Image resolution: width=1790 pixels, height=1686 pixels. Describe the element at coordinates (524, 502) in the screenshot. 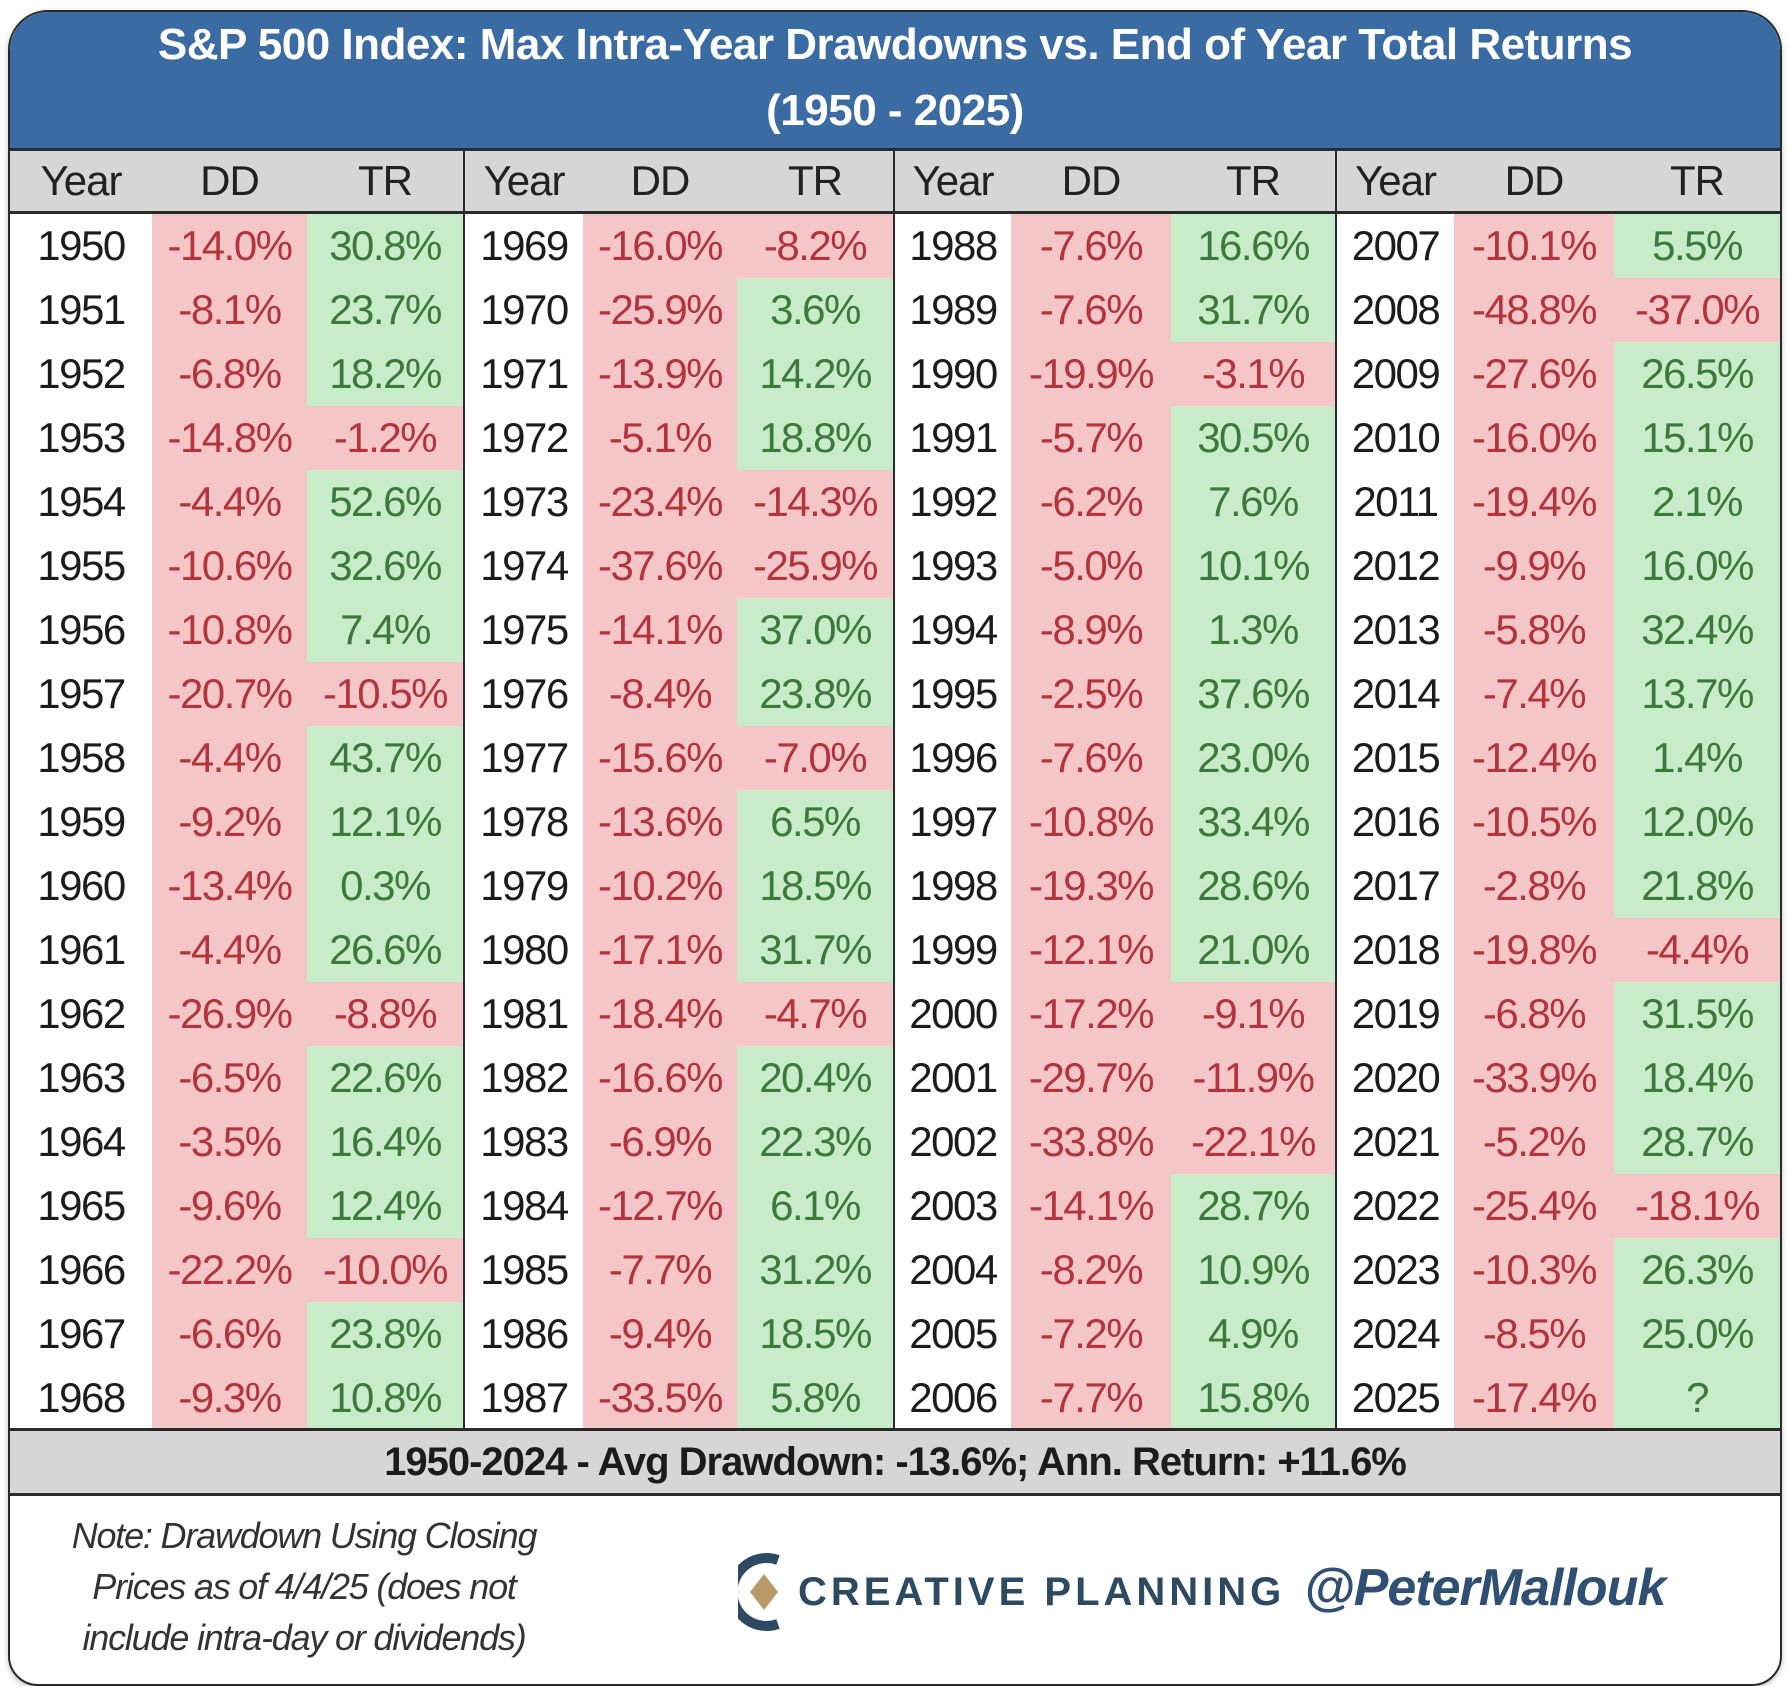

I see `cell-year: 1973` at that location.